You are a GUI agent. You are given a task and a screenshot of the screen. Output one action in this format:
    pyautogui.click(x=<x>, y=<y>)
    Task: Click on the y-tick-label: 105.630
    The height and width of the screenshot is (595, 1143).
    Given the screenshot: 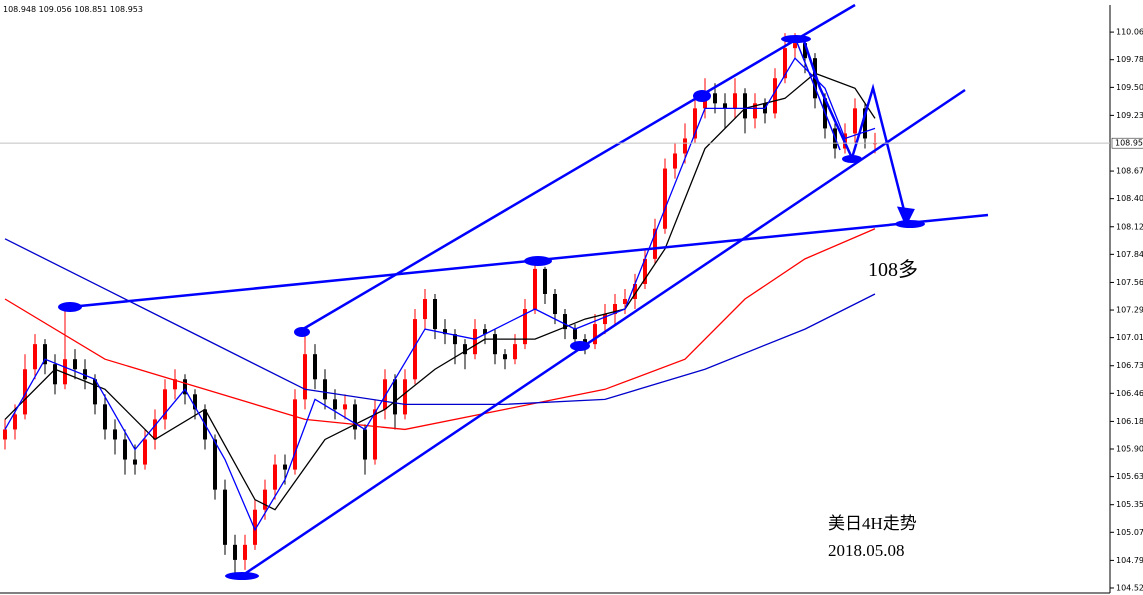 What is the action you would take?
    pyautogui.click(x=1129, y=476)
    